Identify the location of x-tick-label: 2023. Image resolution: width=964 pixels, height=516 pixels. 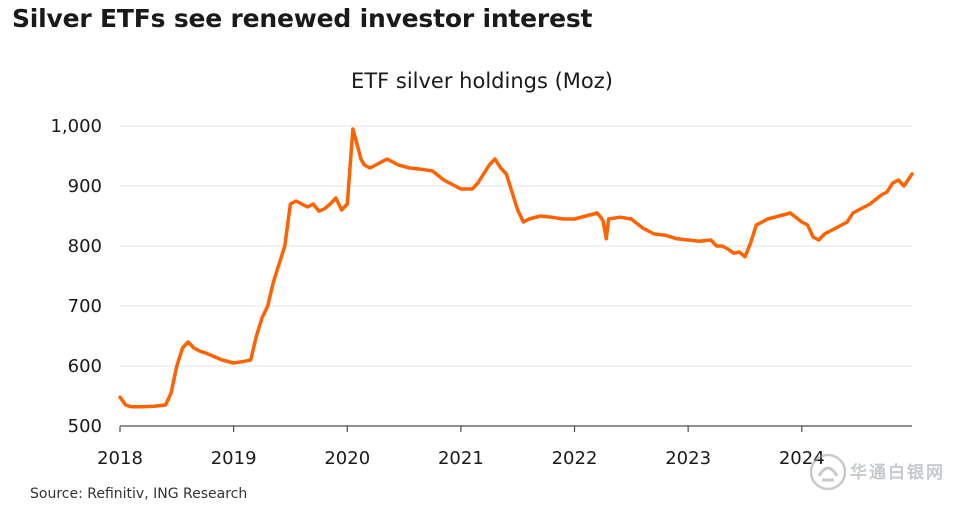
(688, 458).